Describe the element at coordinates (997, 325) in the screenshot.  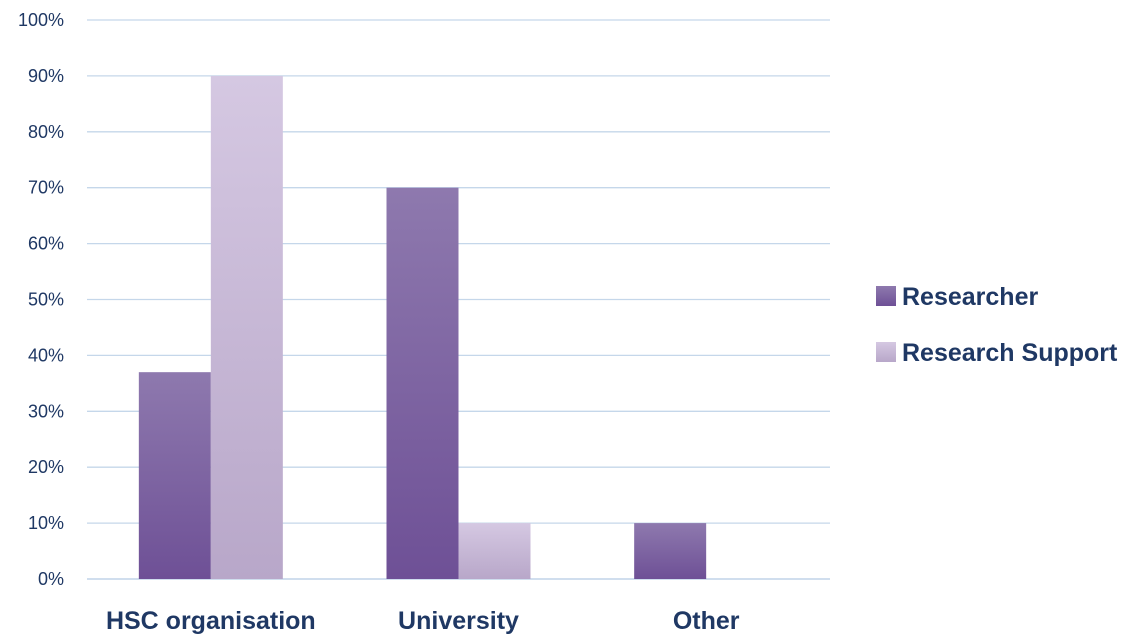
I see `legend: Researcher Research Support` at that location.